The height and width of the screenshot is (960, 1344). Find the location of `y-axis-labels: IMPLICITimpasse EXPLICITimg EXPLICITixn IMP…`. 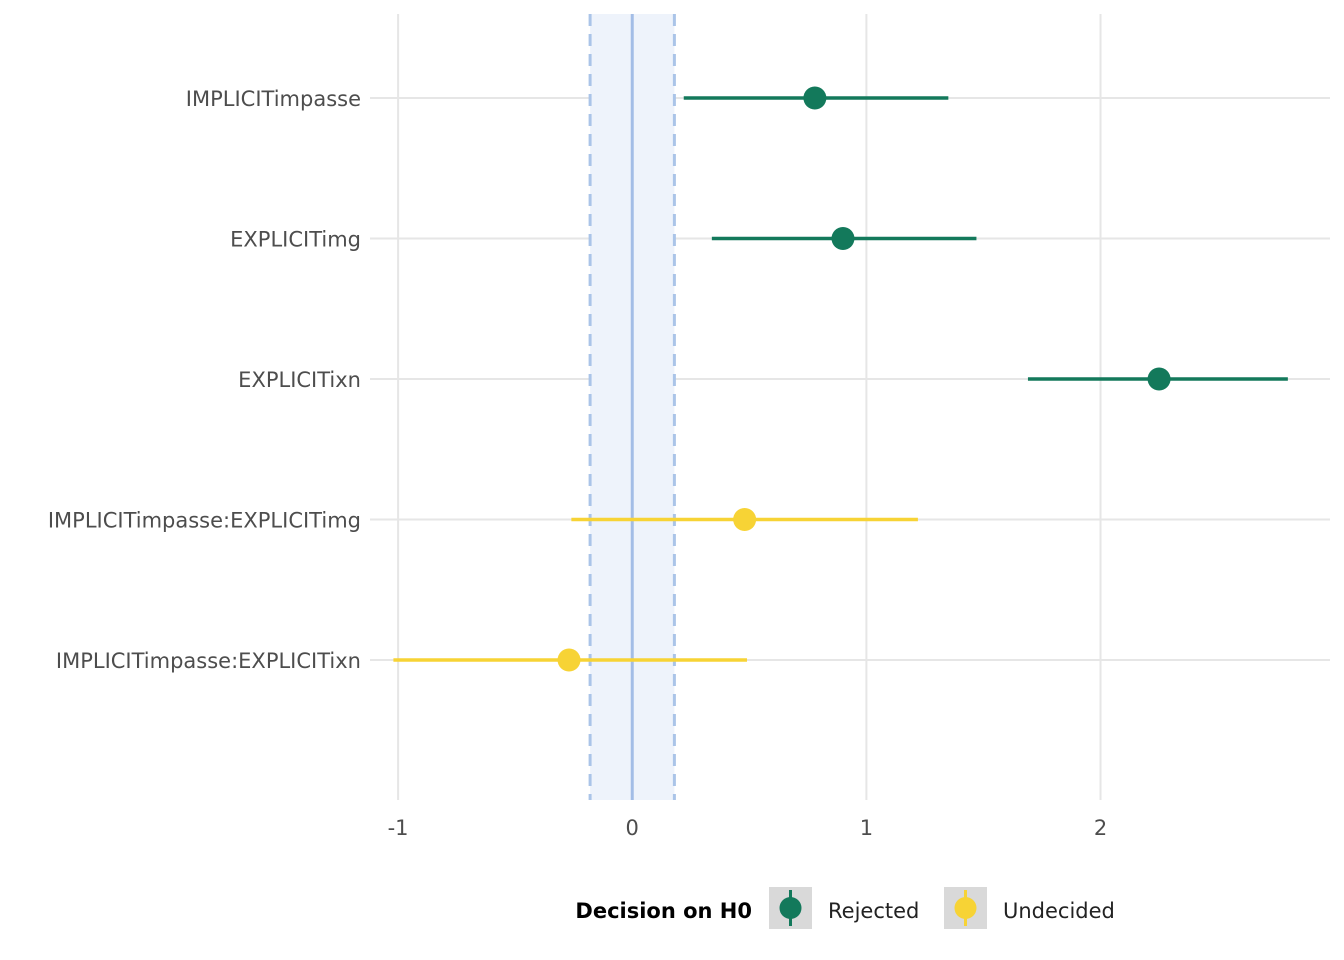

y-axis-labels: IMPLICITimpasse EXPLICITimg EXPLICITixn IMP… is located at coordinates (204, 380).